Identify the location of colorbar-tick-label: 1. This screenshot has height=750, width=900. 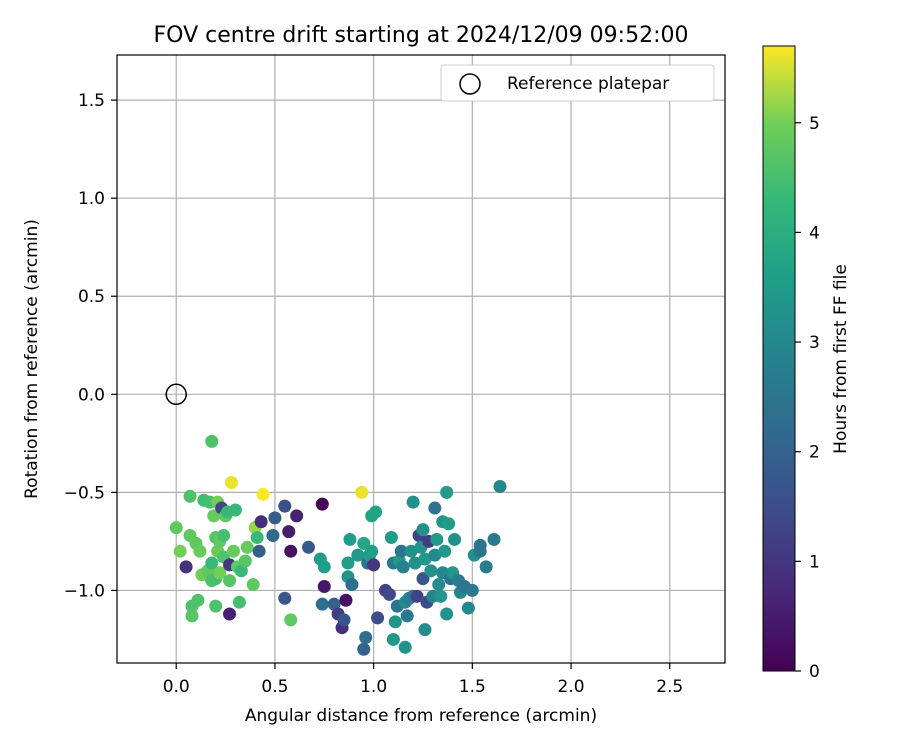
(814, 562).